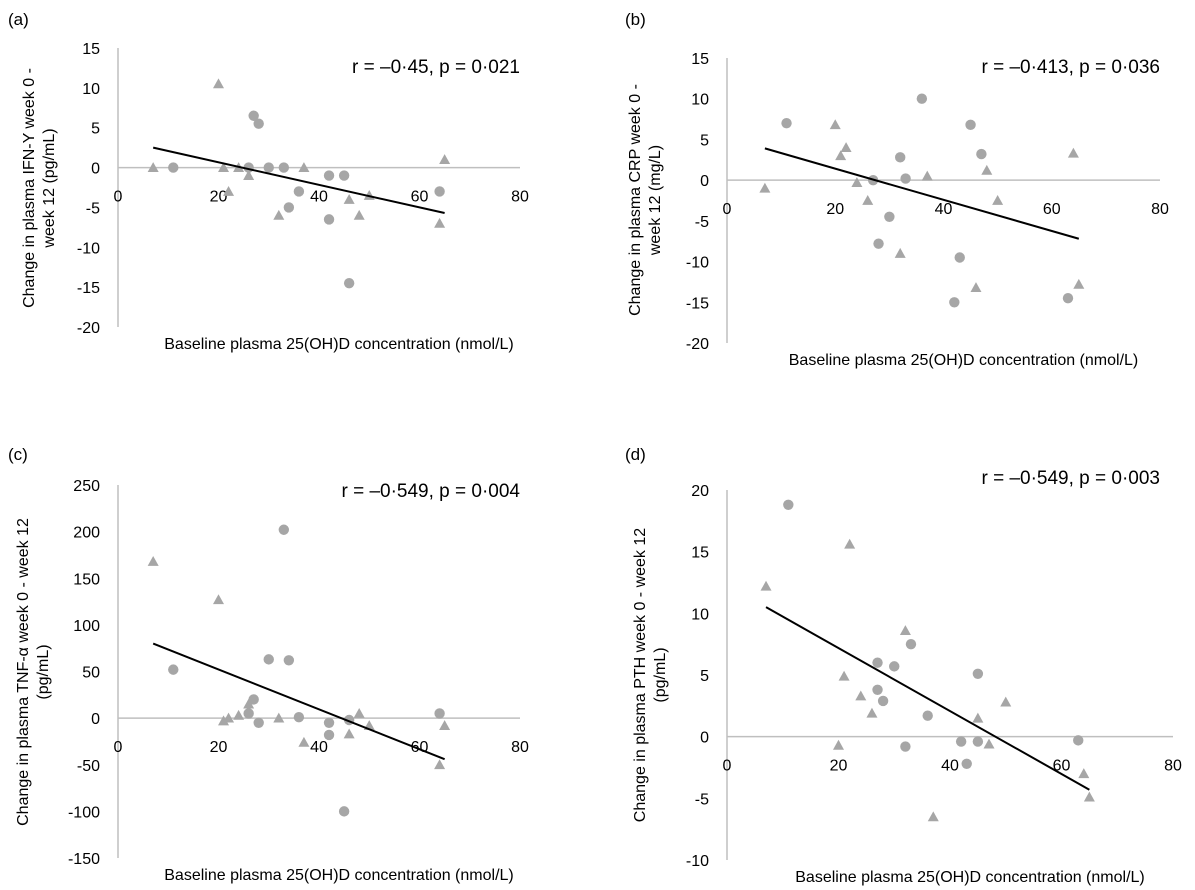  What do you see at coordinates (49, 188) in the screenshot?
I see `y-axis-title-line: week 12 (pg/mL)` at bounding box center [49, 188].